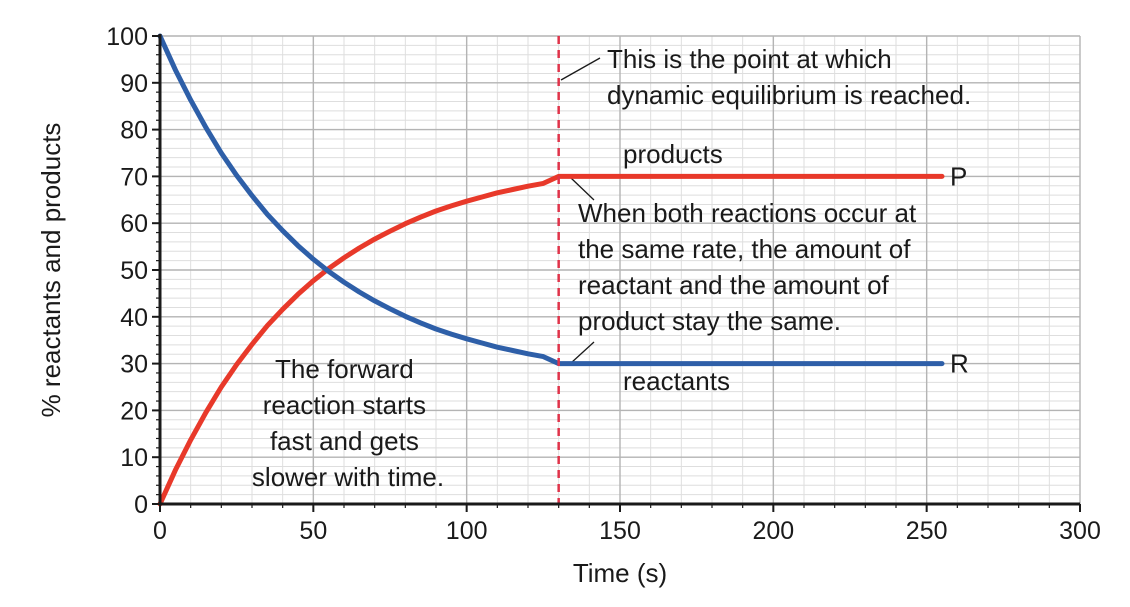 This screenshot has width=1130, height=607. What do you see at coordinates (734, 285) in the screenshot?
I see `same-rate-note-line: reactant and the amount of` at bounding box center [734, 285].